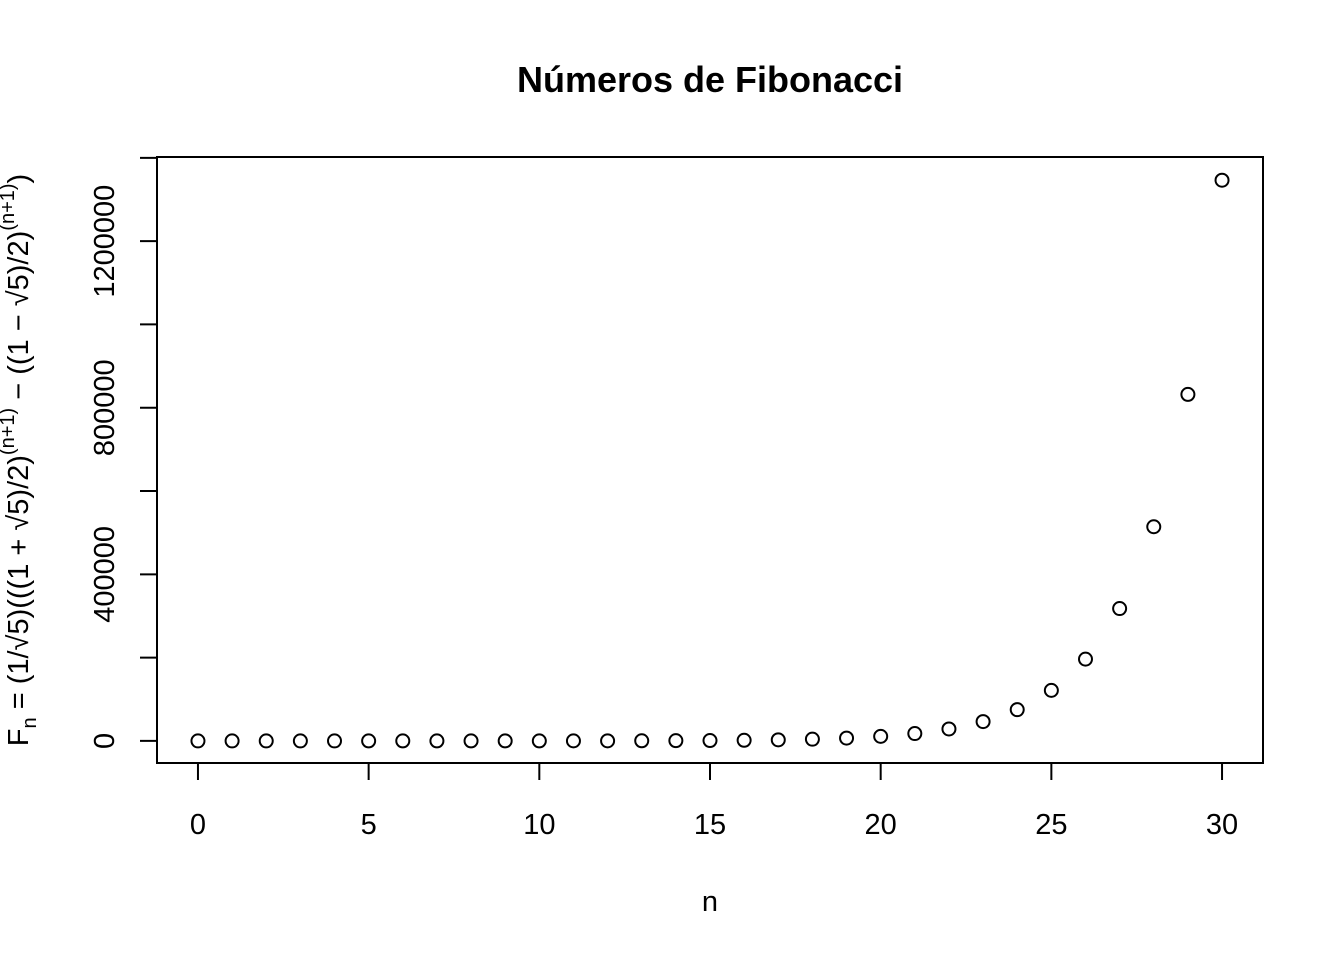  What do you see at coordinates (710, 79) in the screenshot?
I see `chart-title: Números de Fibonacci` at bounding box center [710, 79].